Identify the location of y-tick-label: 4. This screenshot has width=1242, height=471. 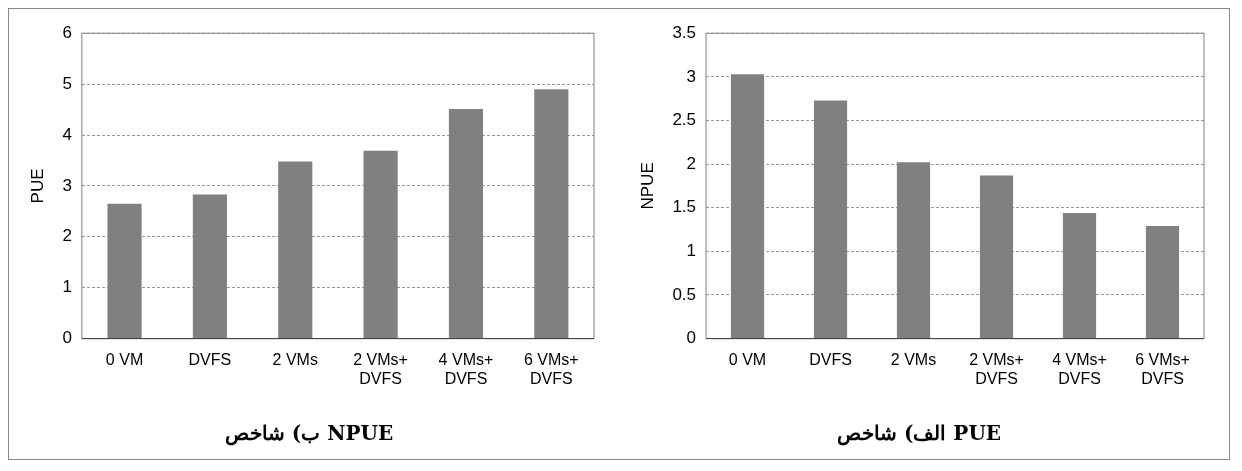
(67, 134).